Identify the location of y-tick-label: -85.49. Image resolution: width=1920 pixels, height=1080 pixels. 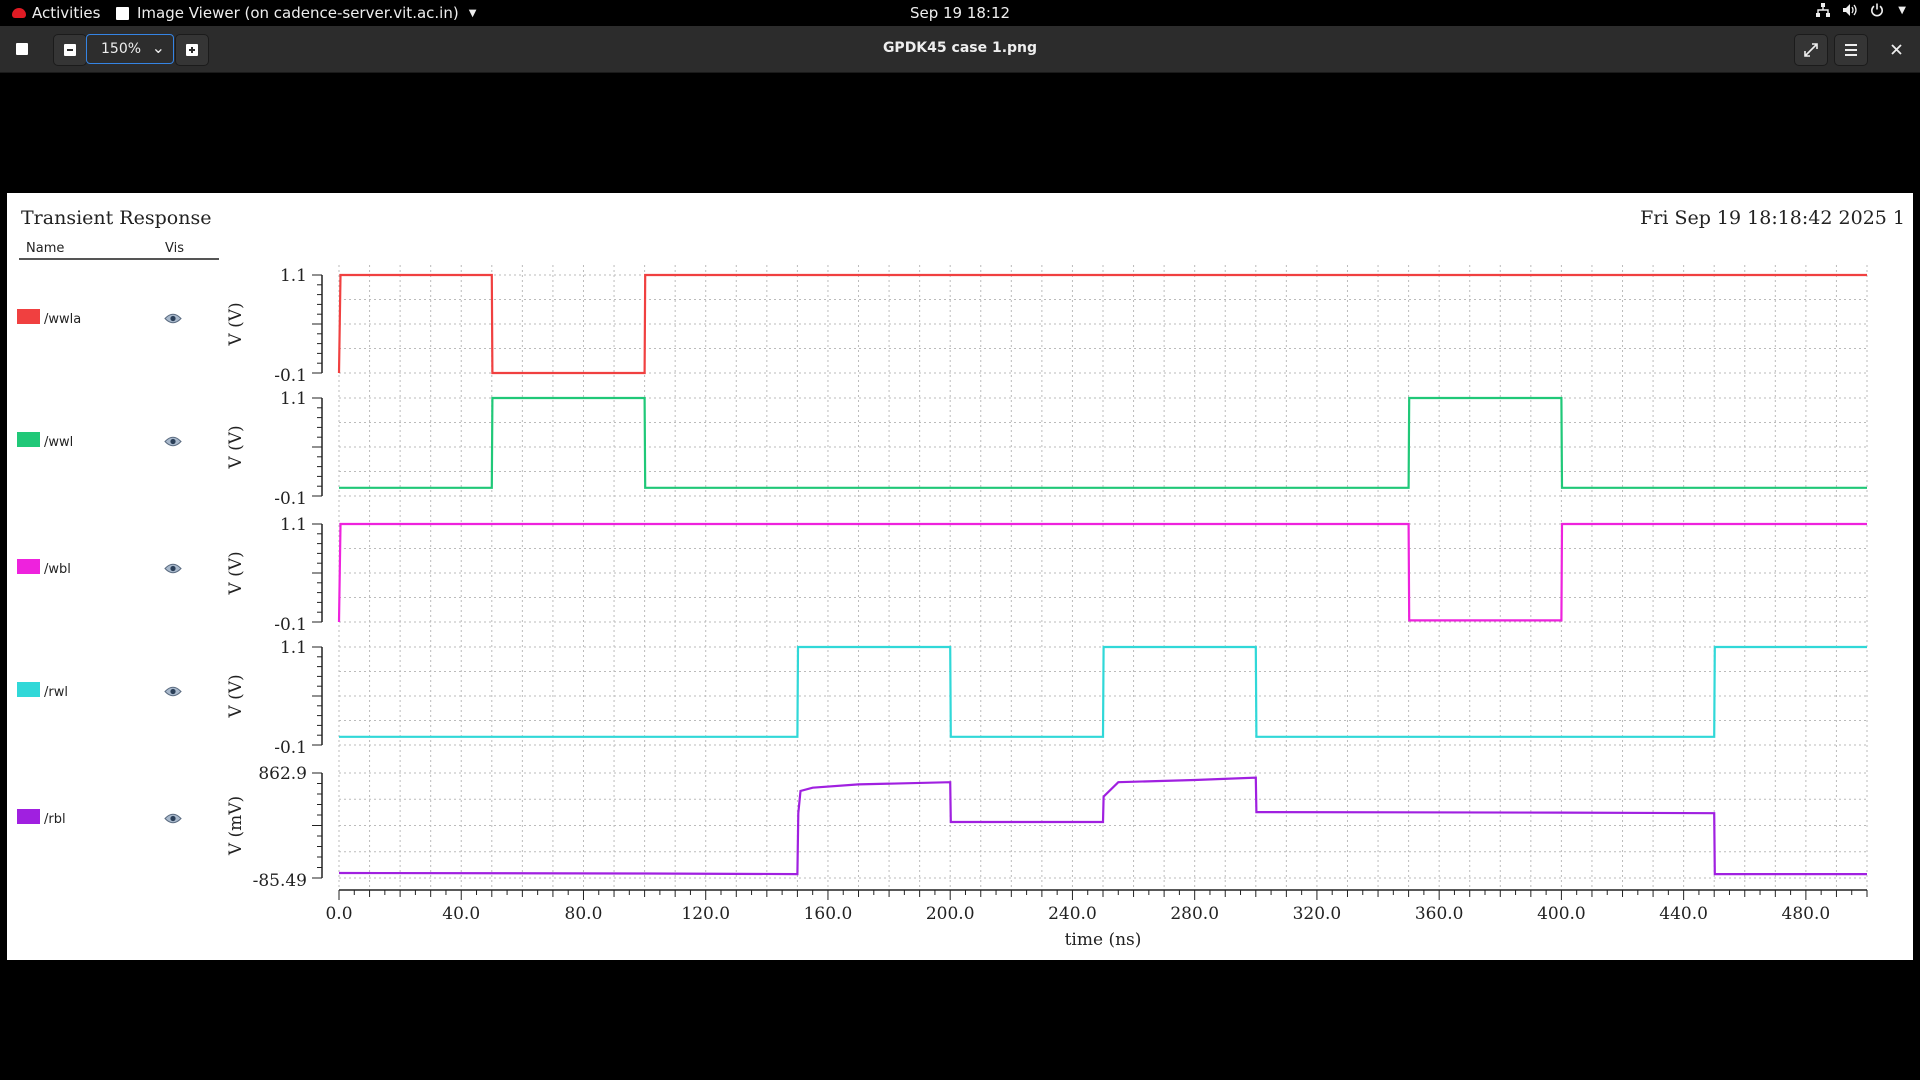
(280, 881).